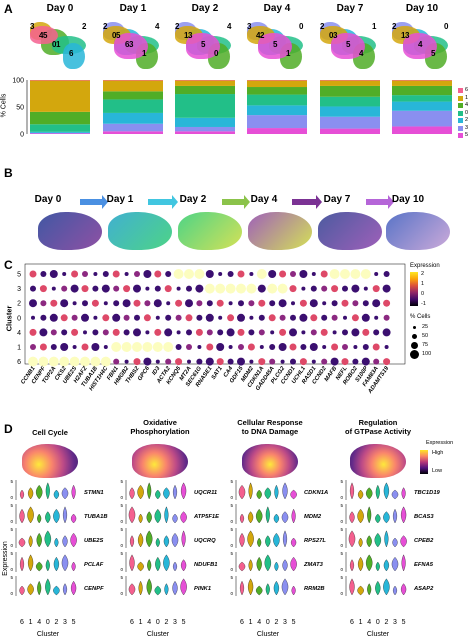  I want to click on panel-a-stacked-bar-chart: 100 50 0, so click(232, 108).